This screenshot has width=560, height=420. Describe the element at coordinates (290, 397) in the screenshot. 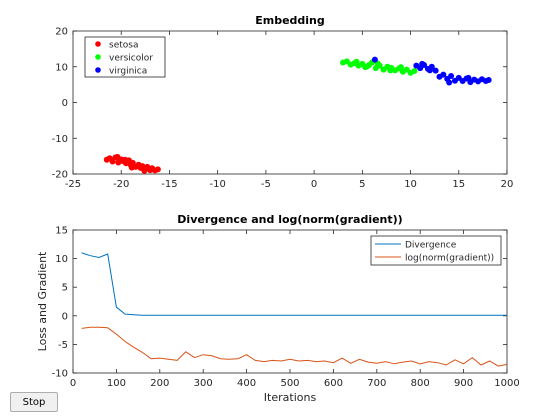

I see `x-axis-label: Iterations` at that location.